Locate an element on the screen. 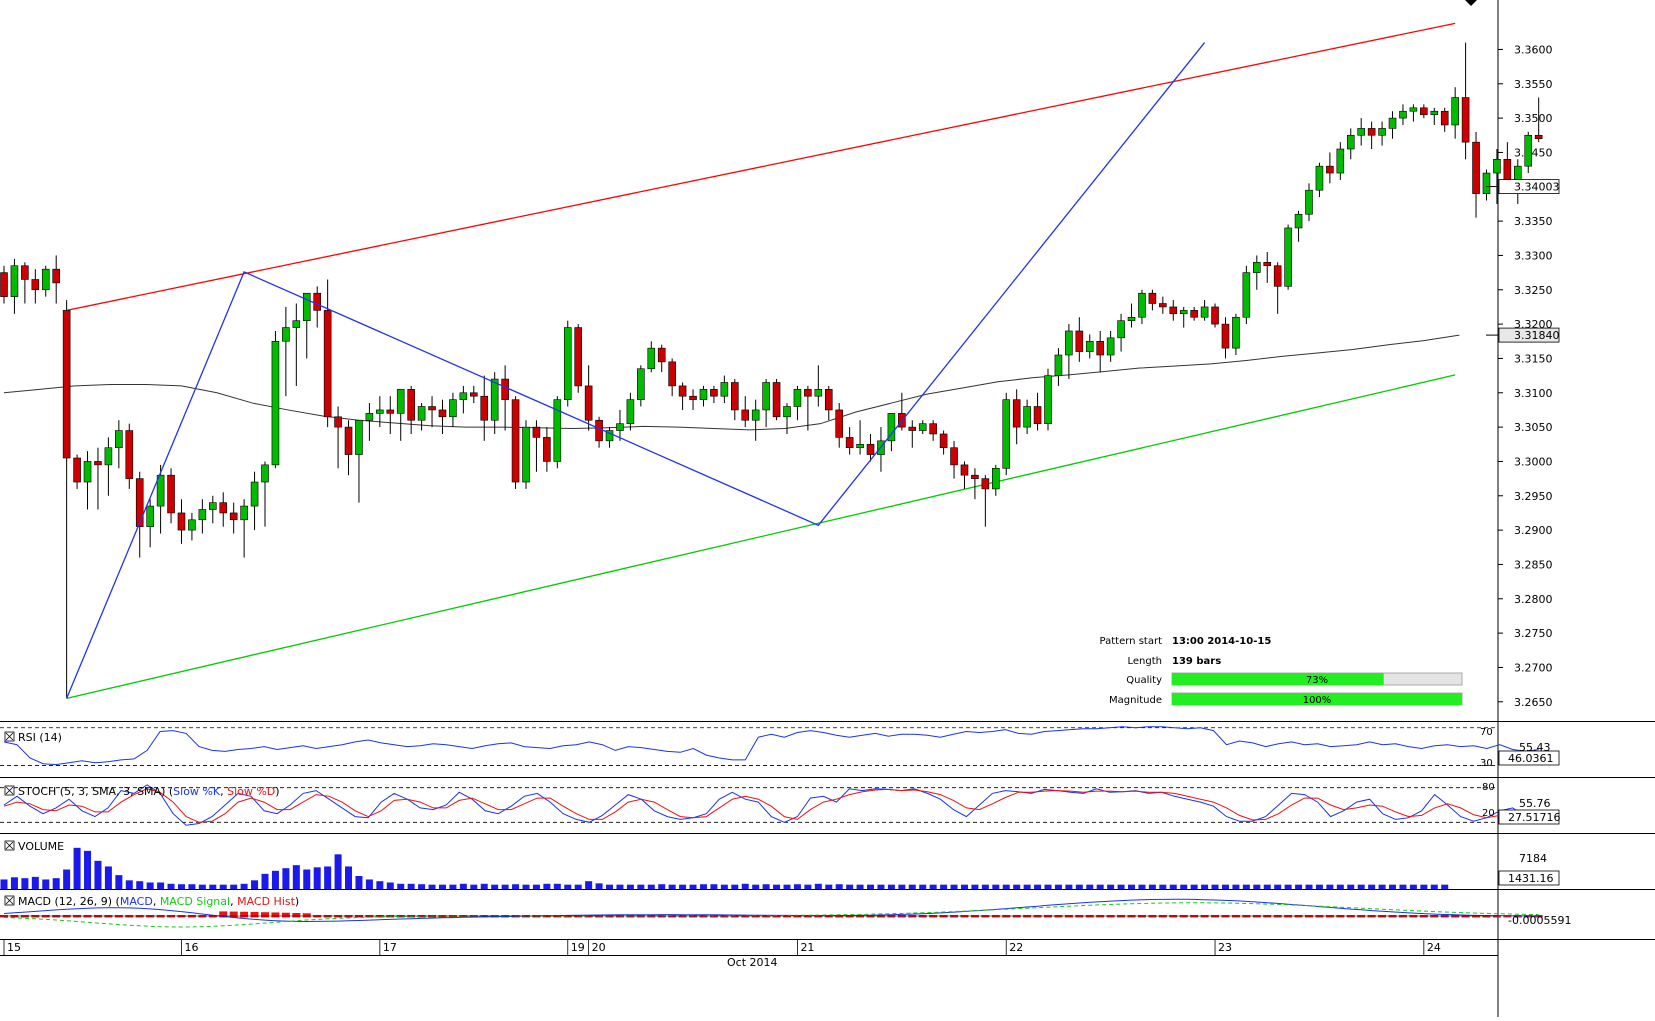 The image size is (1655, 1021). magnitude-value: 100% is located at coordinates (1317, 700).